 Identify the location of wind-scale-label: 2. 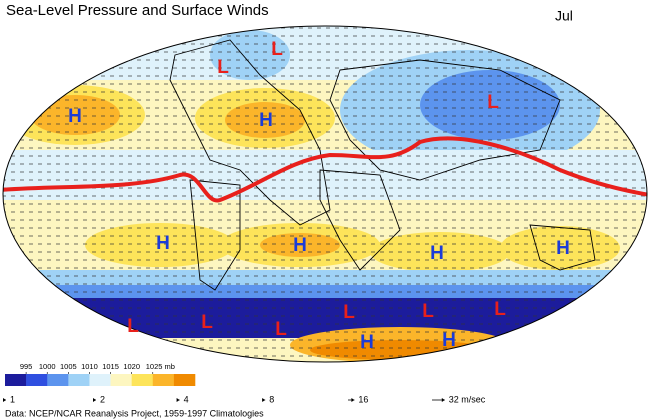
(102, 399).